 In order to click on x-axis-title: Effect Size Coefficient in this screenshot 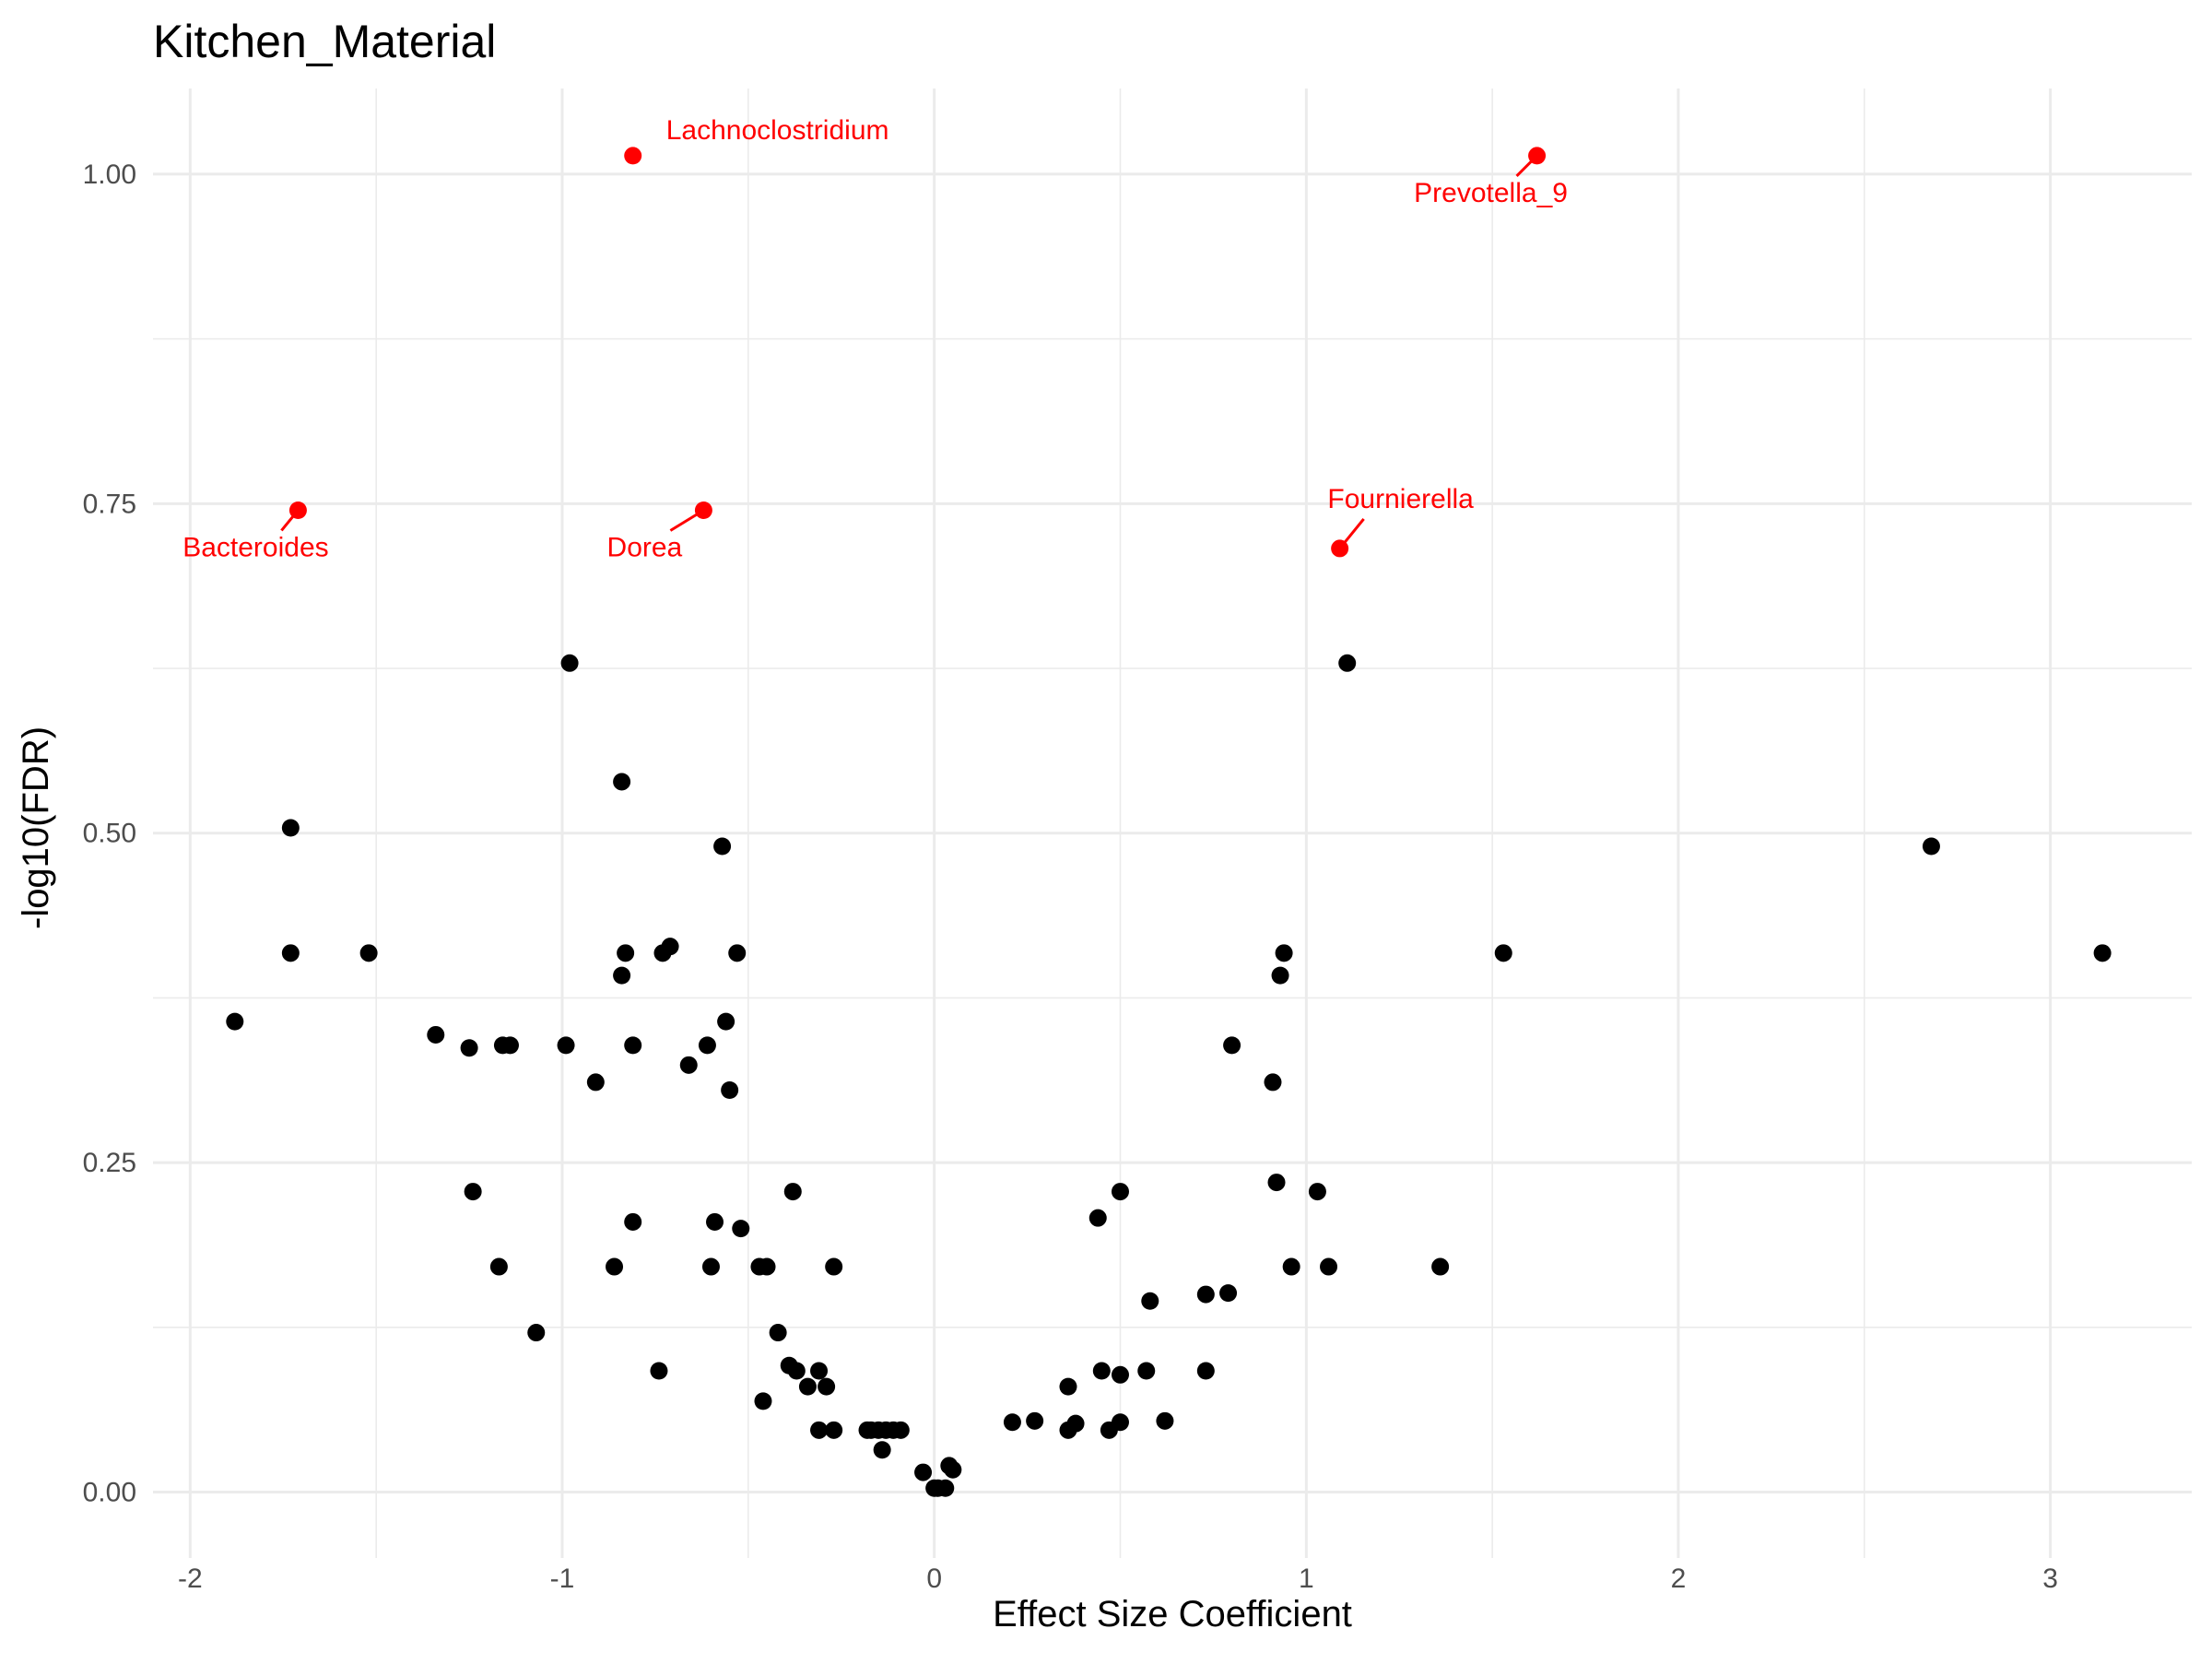, I will do `click(1172, 1614)`.